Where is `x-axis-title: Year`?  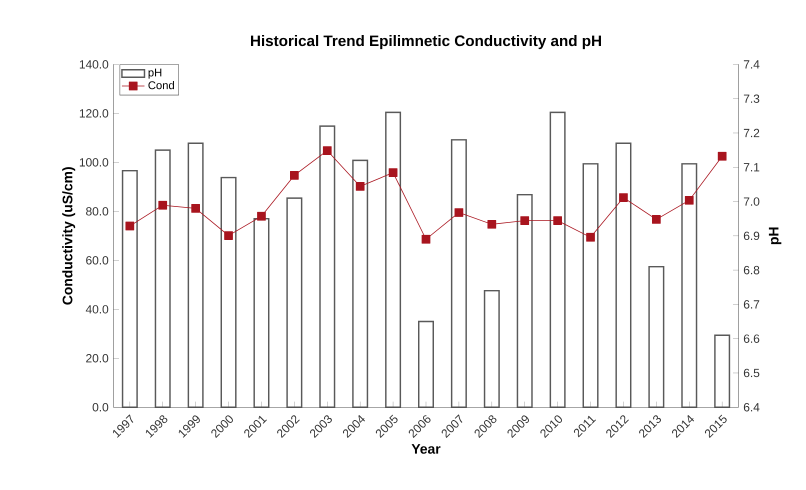 x-axis-title: Year is located at coordinates (426, 449).